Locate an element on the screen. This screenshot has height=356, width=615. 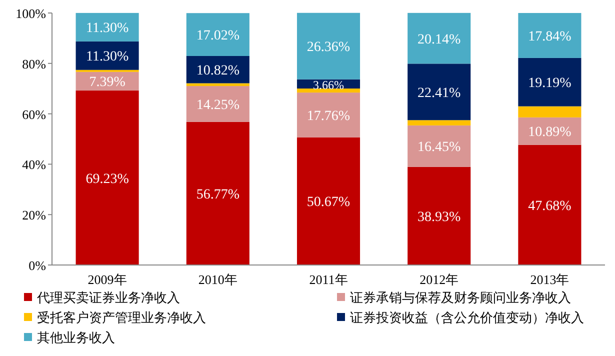
data-label: 38.93% is located at coordinates (440, 217).